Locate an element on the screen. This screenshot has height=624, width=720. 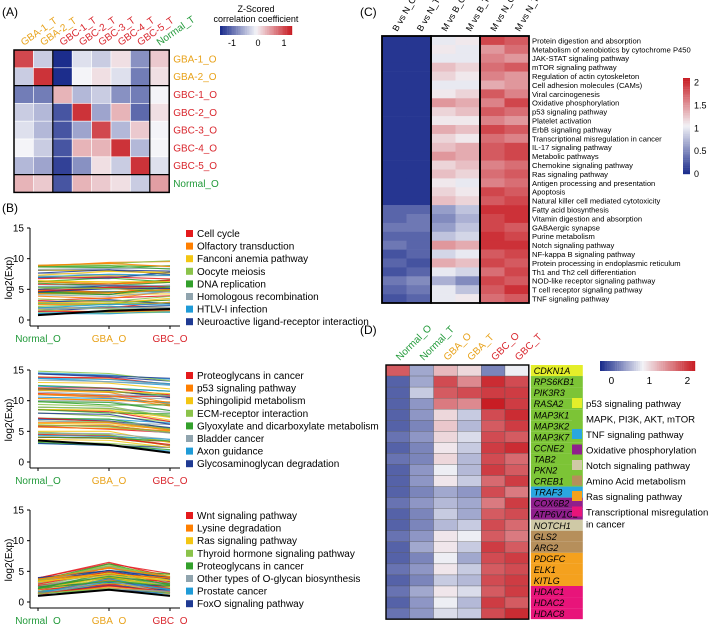
heatmap-c-row-label: Ras signaling pathway is located at coordinates (570, 174).